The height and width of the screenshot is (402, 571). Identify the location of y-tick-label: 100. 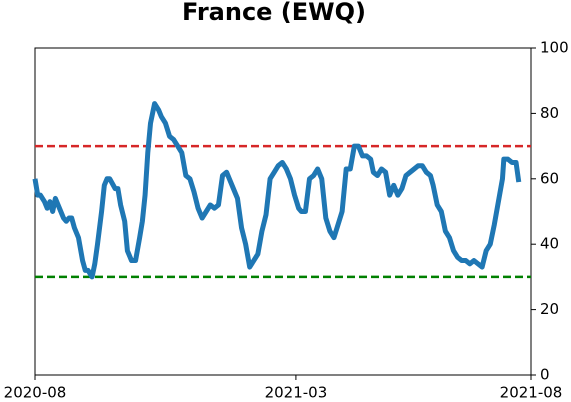
(554, 48).